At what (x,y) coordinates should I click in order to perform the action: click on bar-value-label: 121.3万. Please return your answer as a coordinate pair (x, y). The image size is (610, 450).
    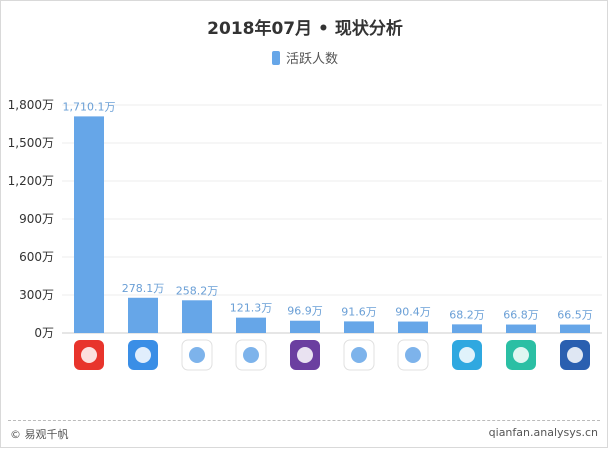
    Looking at the image, I should click on (251, 308).